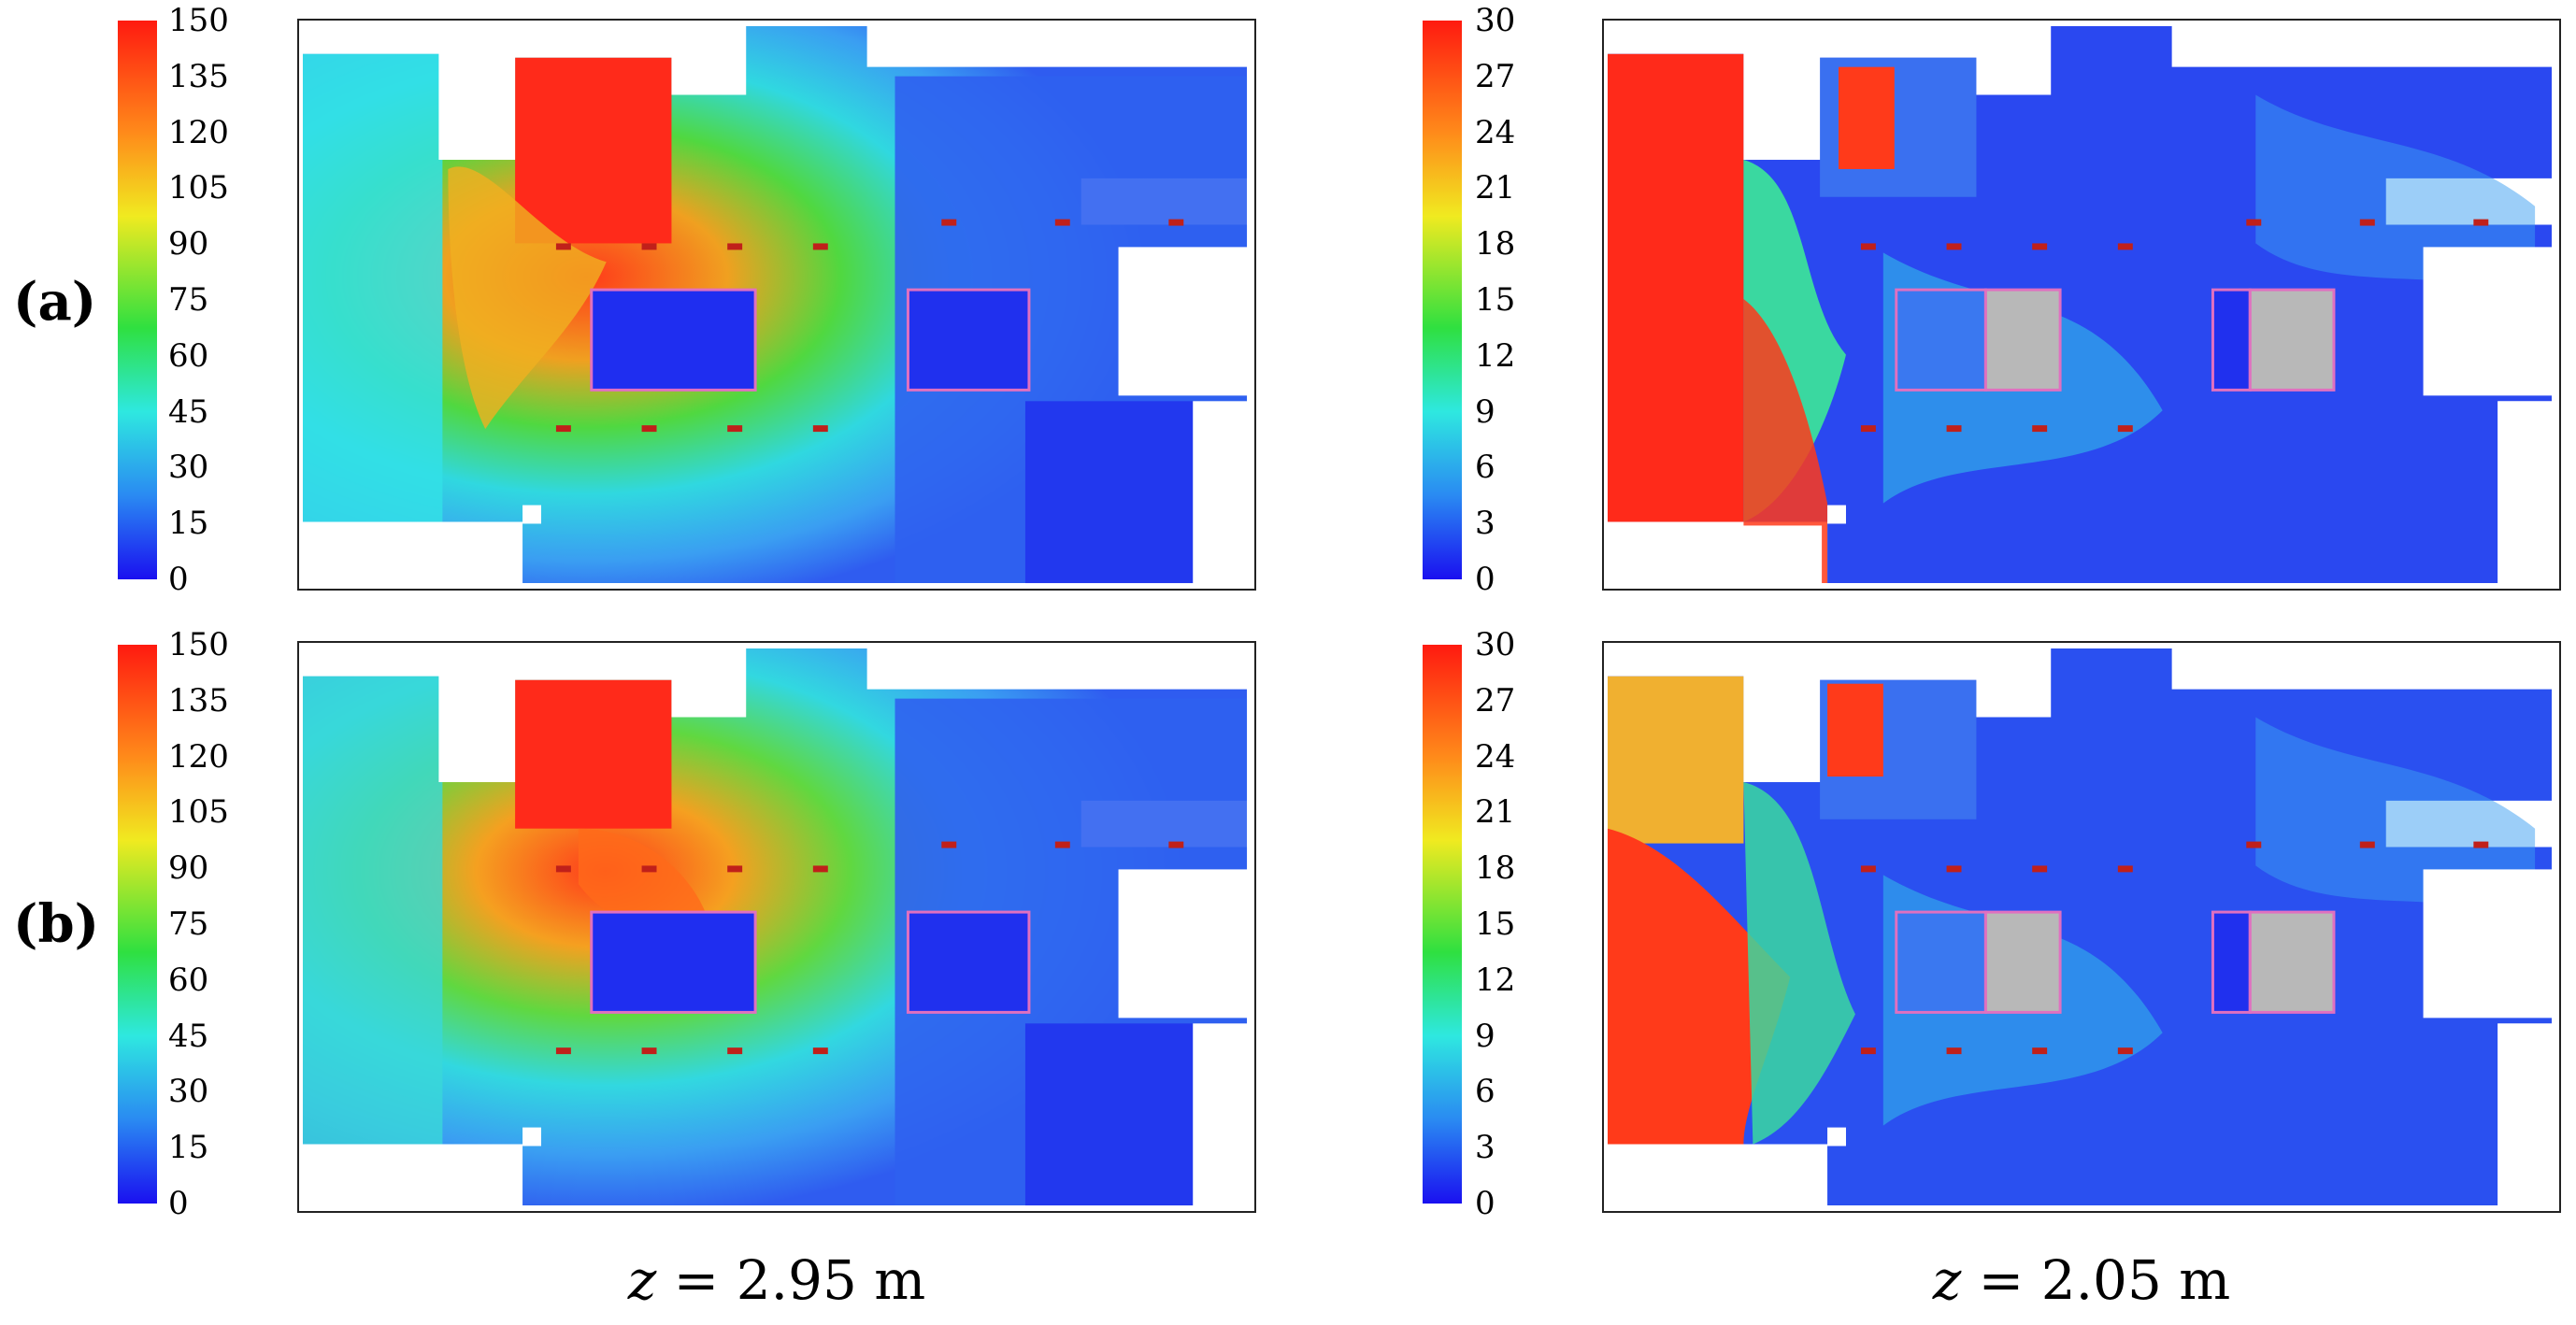 This screenshot has height=1325, width=2576. Describe the element at coordinates (137, 300) in the screenshot. I see `colorbar-left-a` at that location.